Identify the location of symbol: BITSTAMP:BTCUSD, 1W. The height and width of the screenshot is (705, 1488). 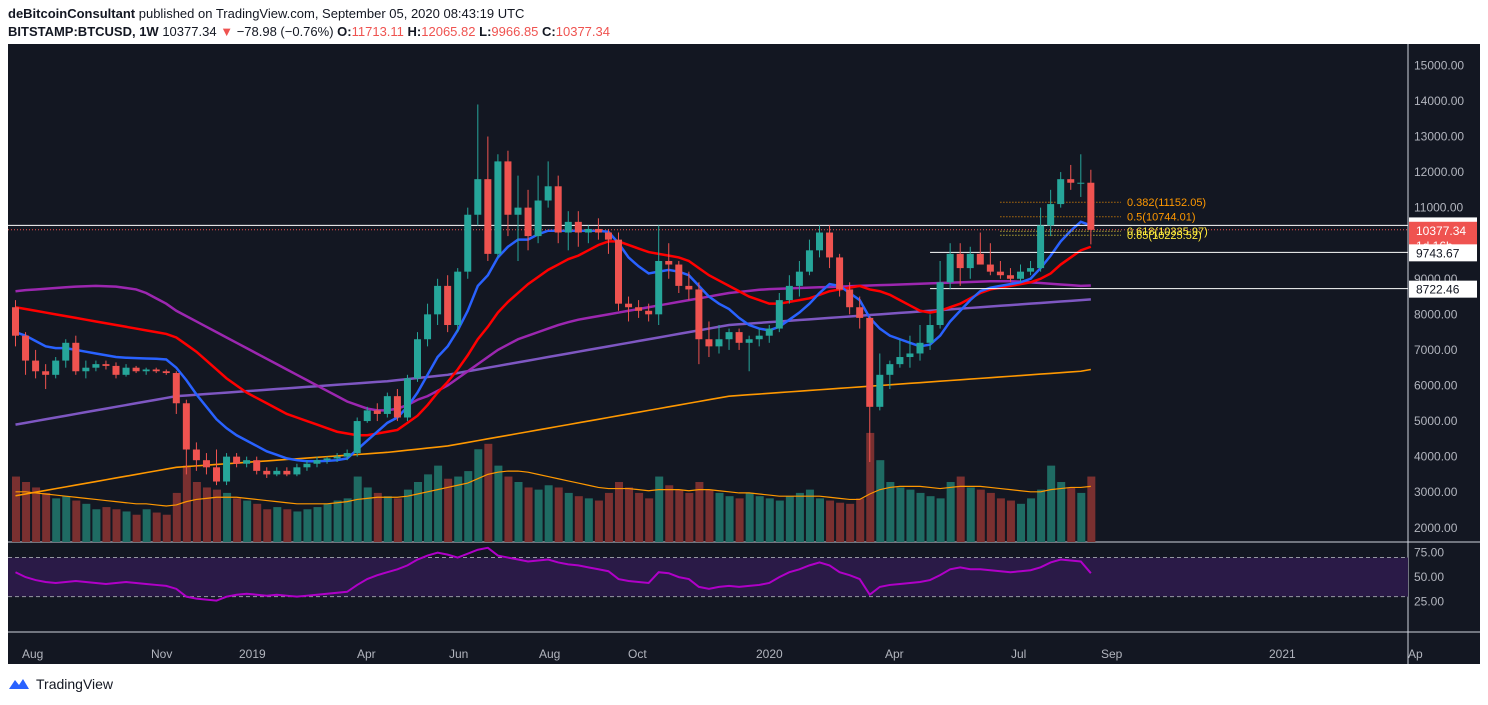
(83, 31).